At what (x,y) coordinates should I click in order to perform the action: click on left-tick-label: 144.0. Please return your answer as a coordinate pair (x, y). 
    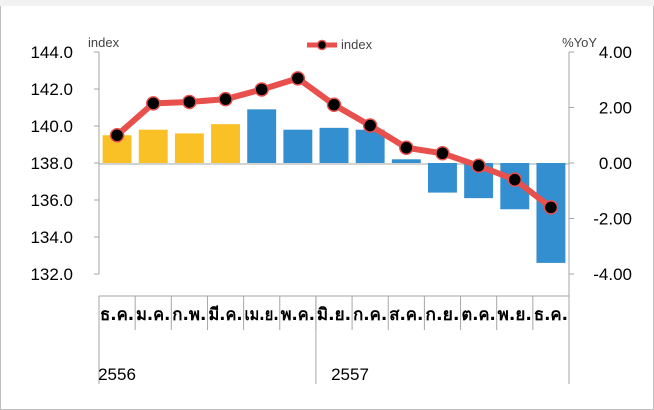
    Looking at the image, I should click on (51, 52).